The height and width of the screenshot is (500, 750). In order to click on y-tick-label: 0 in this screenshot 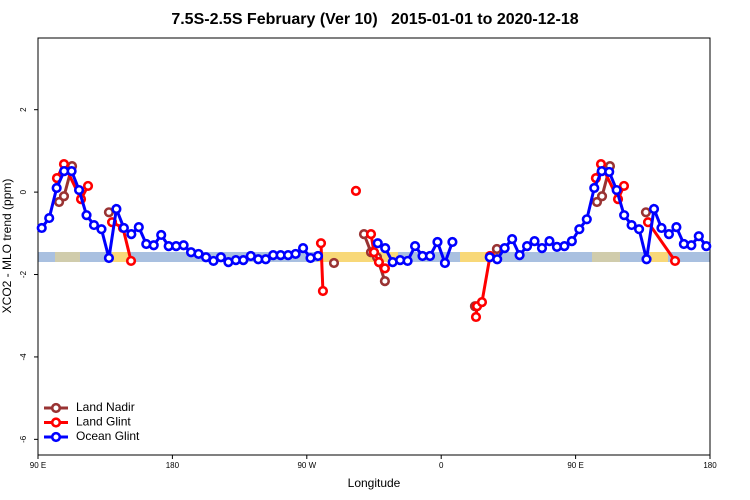, I will do `click(23, 191)`.